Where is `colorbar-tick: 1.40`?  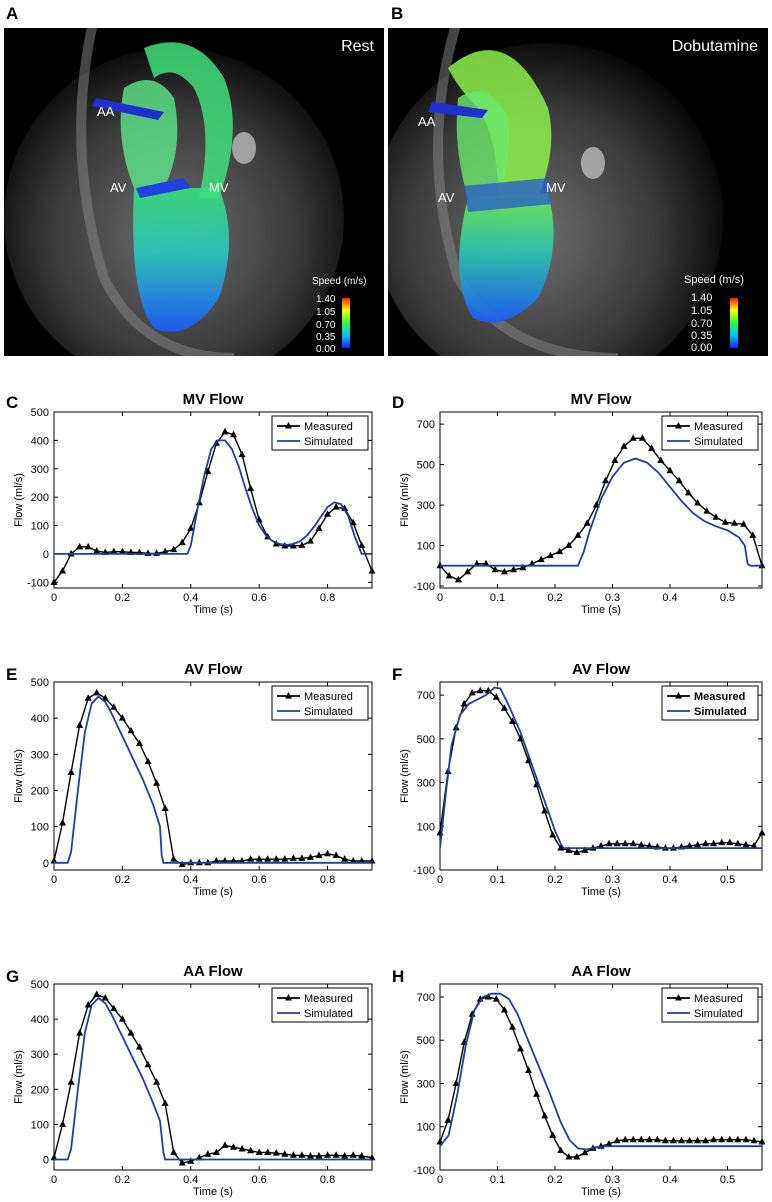 colorbar-tick: 1.40 is located at coordinates (326, 299).